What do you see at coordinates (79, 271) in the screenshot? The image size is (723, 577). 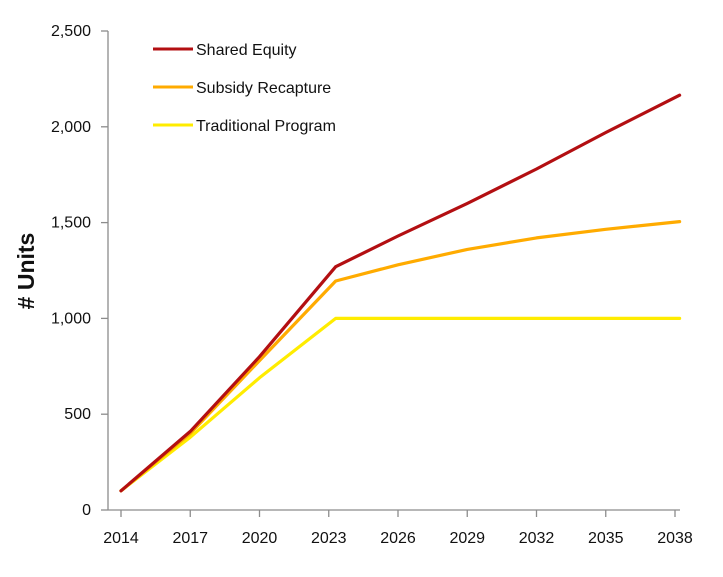 I see `y-ticks-group: 0 500 1,000 1,500 2,000 2,500` at bounding box center [79, 271].